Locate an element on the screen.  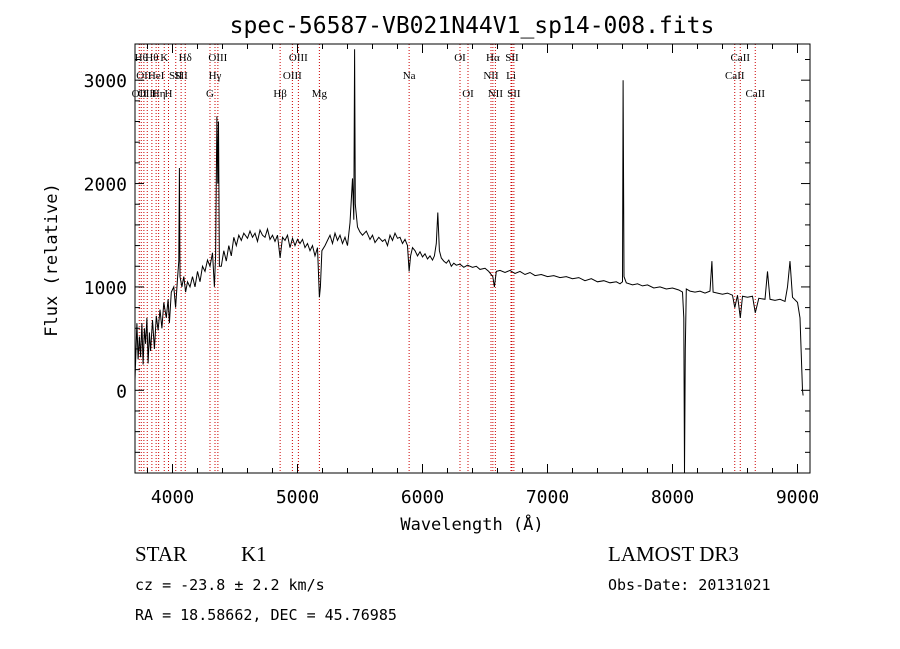
line-marker-label: Mg is located at coordinates (320, 94).